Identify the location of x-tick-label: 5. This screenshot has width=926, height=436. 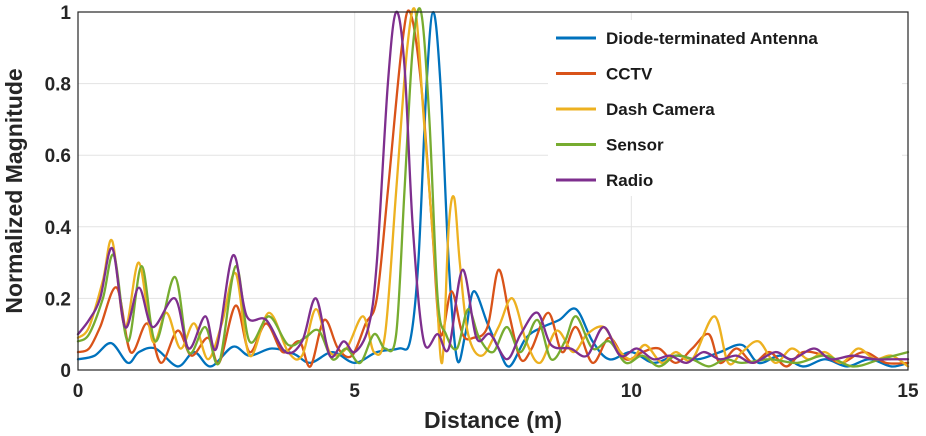
(354, 391).